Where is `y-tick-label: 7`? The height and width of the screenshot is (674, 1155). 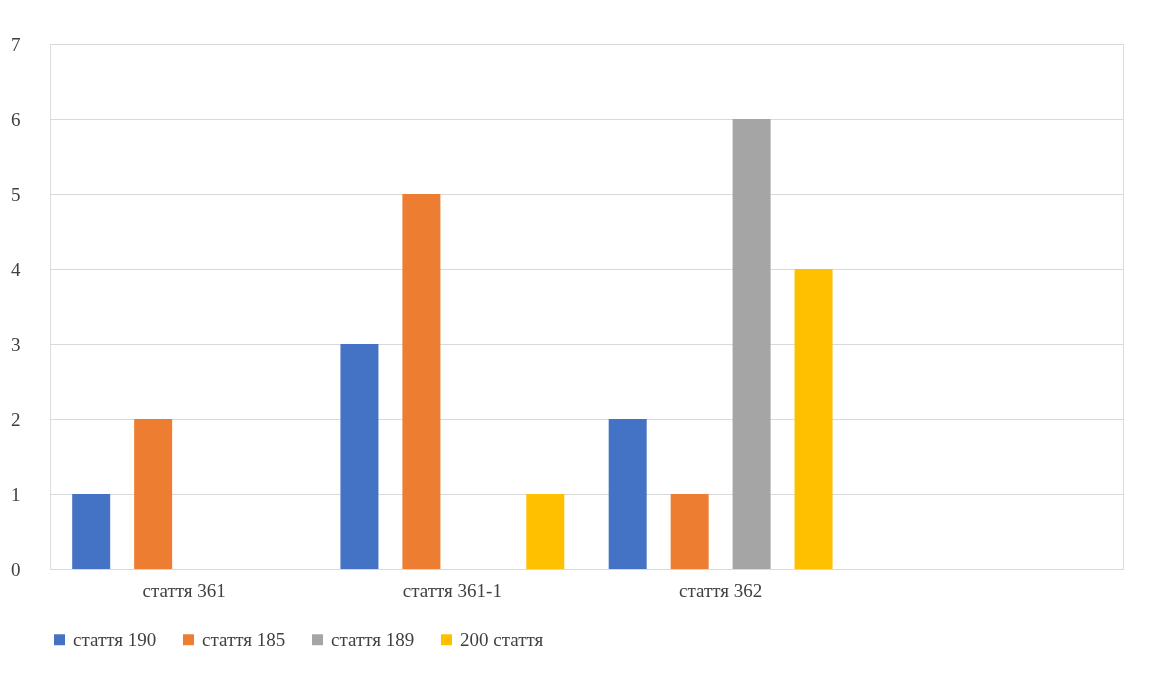
y-tick-label: 7 is located at coordinates (16, 44).